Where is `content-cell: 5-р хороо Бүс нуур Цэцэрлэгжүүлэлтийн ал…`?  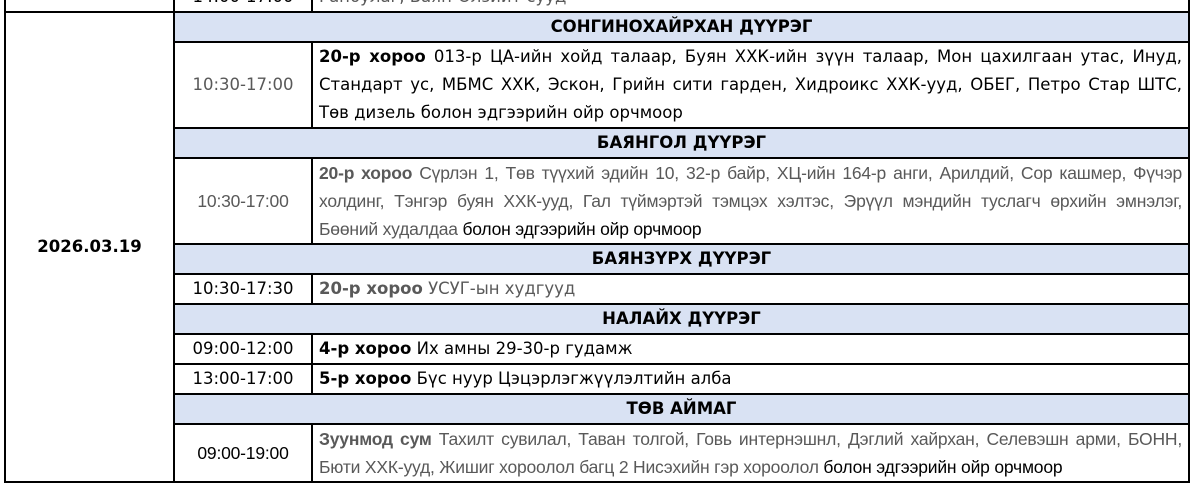
content-cell: 5-р хороо Бүс нуур Цэцэрлэгжүүлэлтийн ал… is located at coordinates (750, 379).